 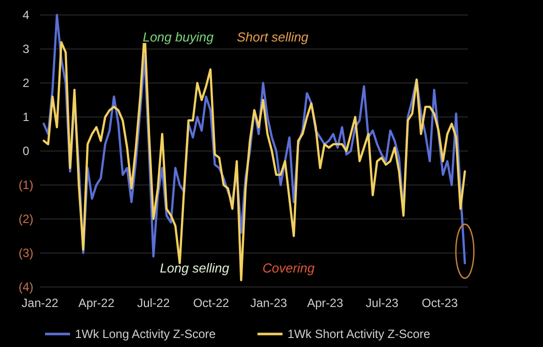 What do you see at coordinates (145, 334) in the screenshot?
I see `legend-label: 1Wk Long Activity Z-Score` at bounding box center [145, 334].